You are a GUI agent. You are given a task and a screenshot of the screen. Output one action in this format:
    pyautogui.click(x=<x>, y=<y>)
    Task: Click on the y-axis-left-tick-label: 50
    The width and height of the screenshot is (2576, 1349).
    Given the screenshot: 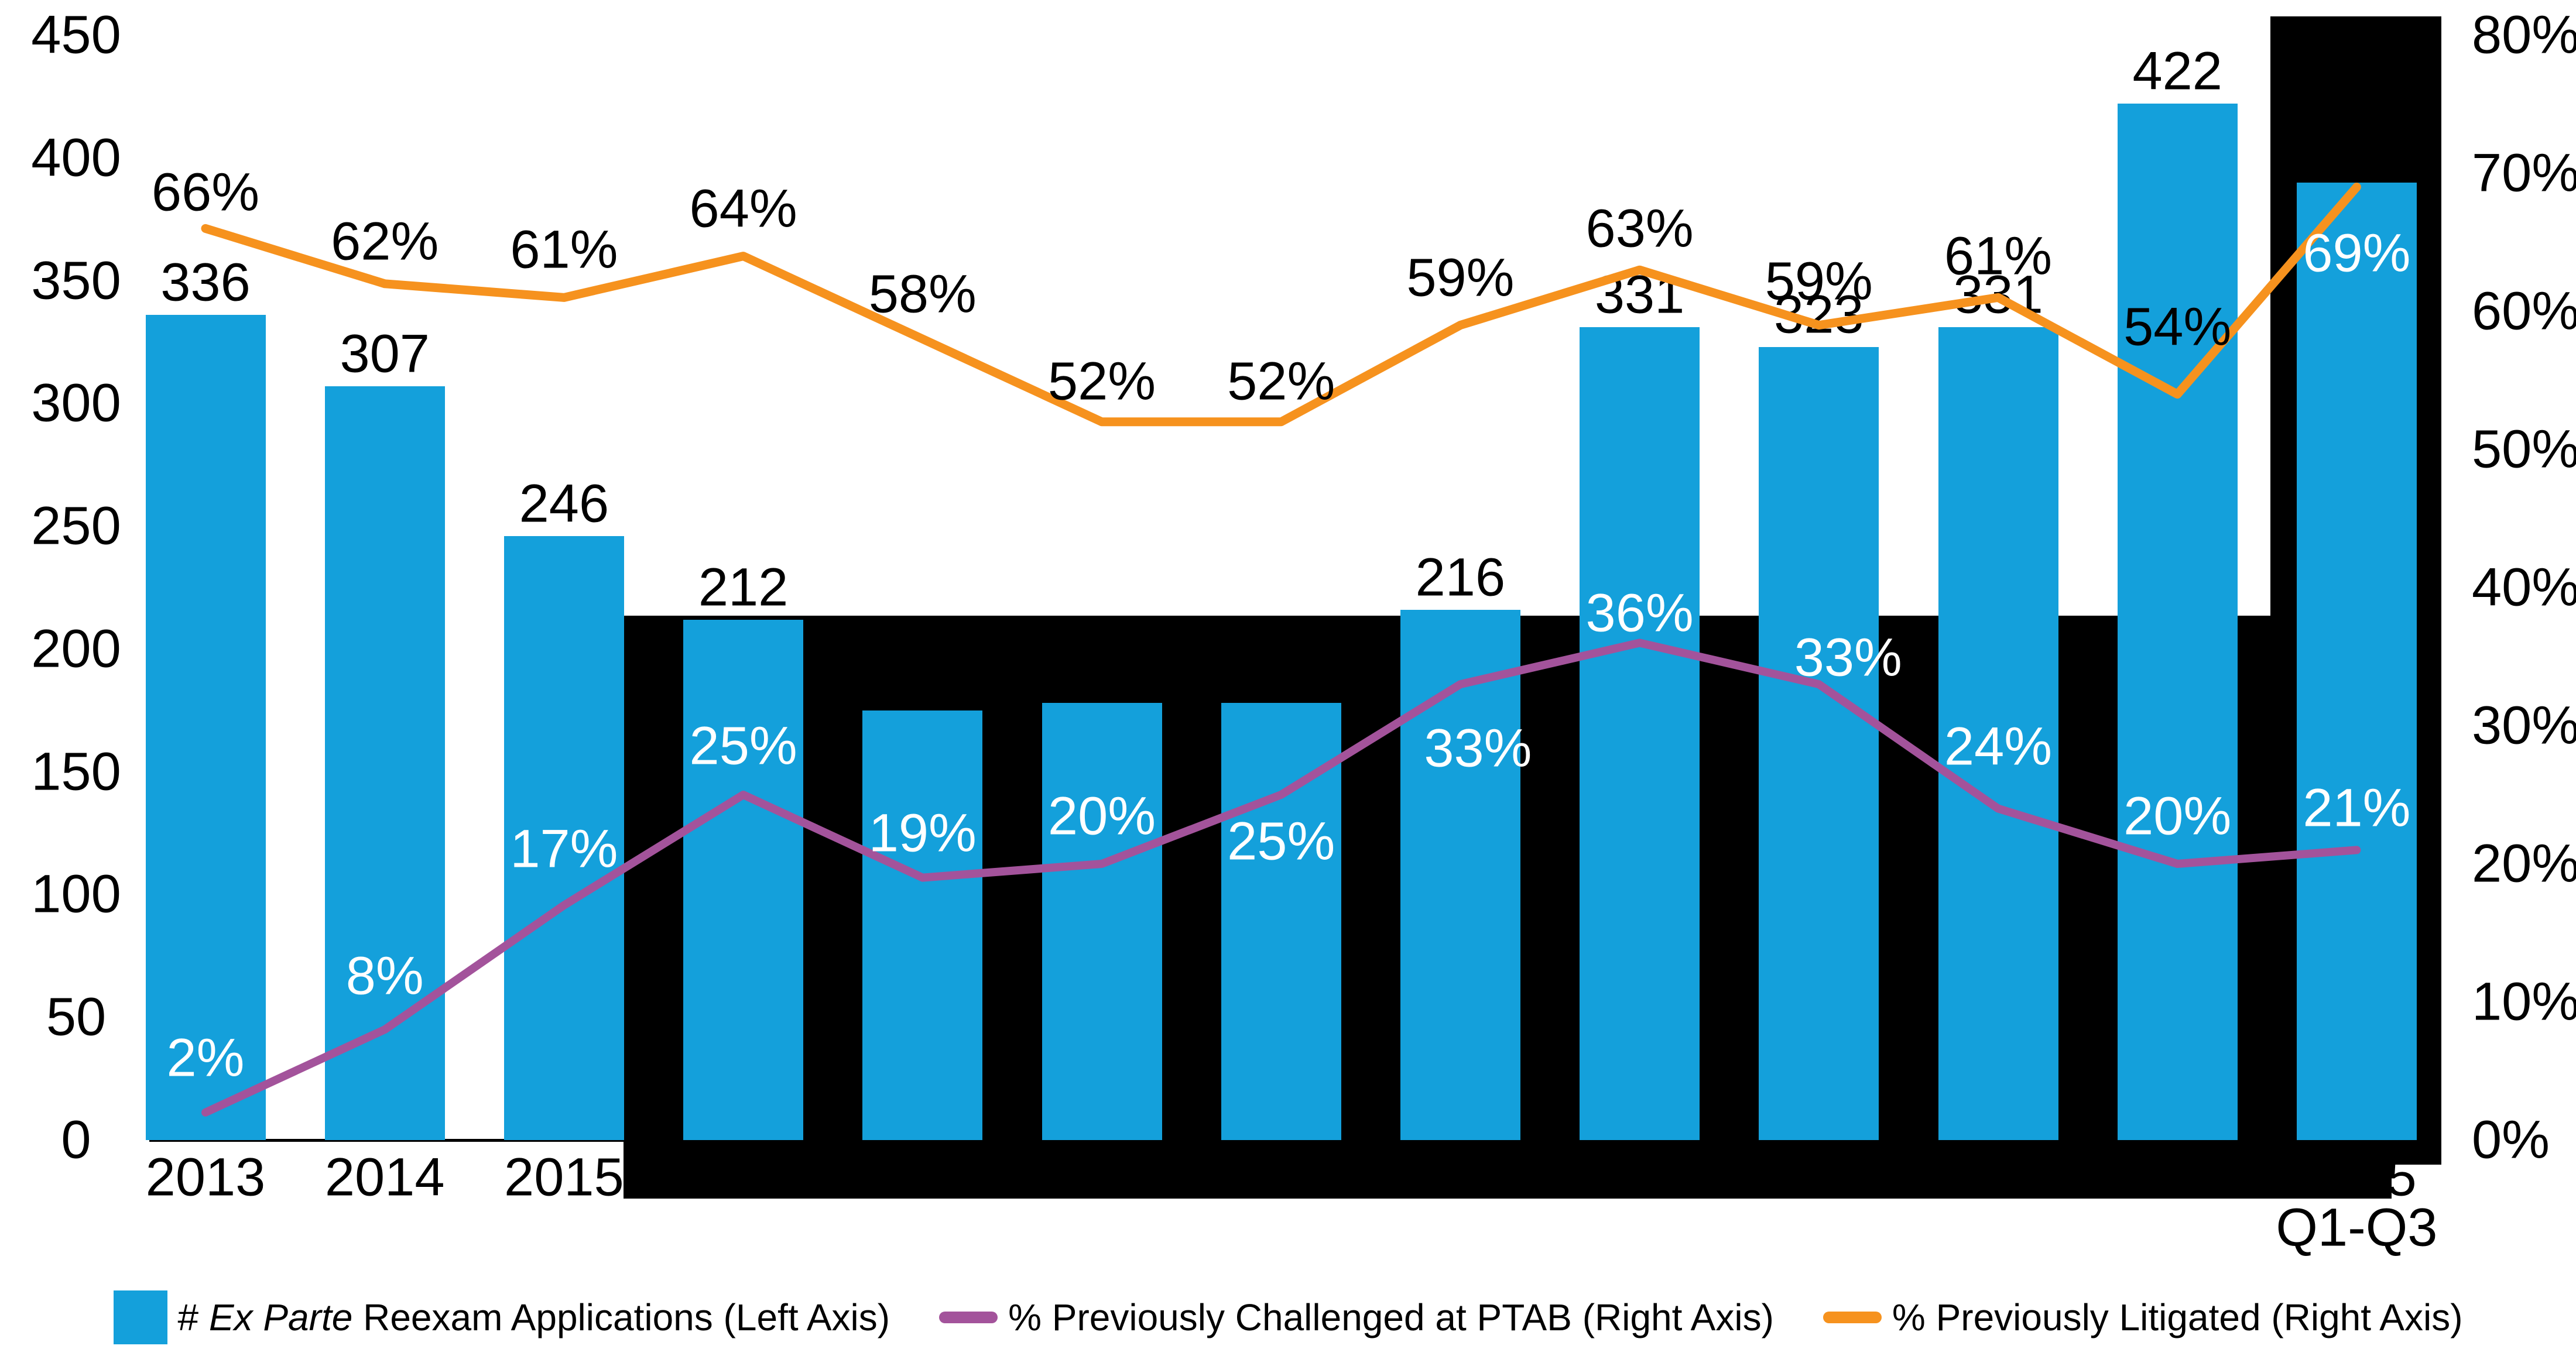 What is the action you would take?
    pyautogui.click(x=76, y=1017)
    